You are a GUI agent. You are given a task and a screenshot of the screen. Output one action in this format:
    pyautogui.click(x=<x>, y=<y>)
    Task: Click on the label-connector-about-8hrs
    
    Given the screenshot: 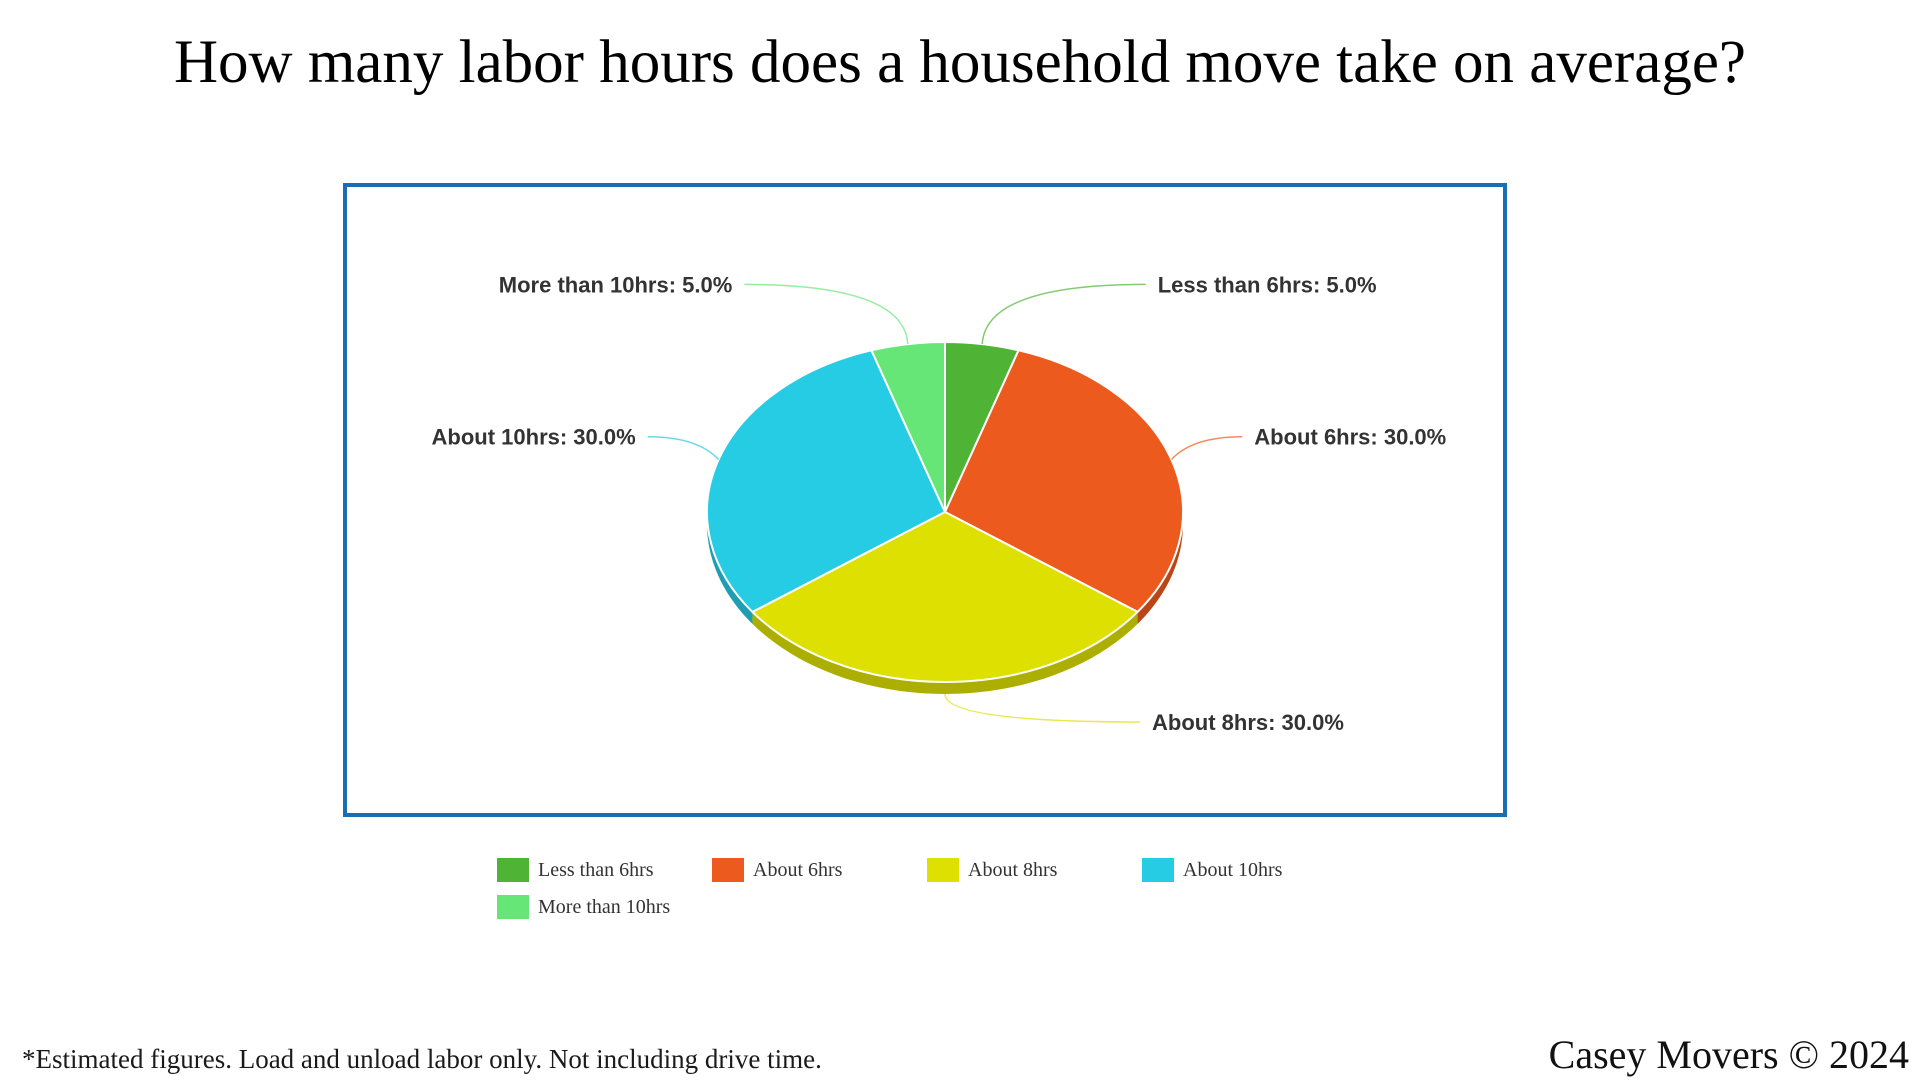 What is the action you would take?
    pyautogui.click(x=1042, y=708)
    